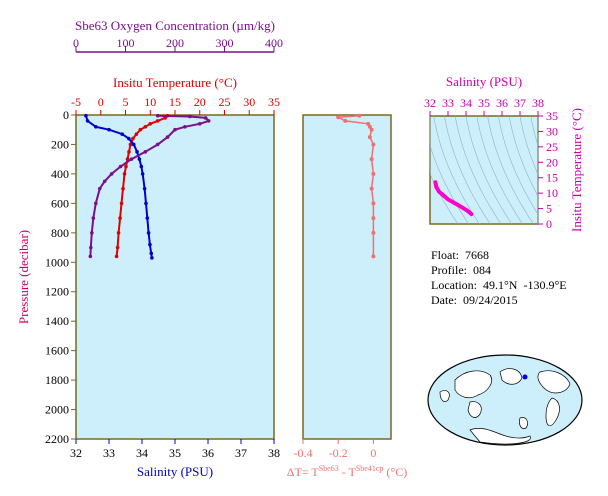 The height and width of the screenshot is (496, 608). I want to click on delta-t-axis-title: ΔT= TSbe63 - TSbe41cp (°C), so click(347, 471).